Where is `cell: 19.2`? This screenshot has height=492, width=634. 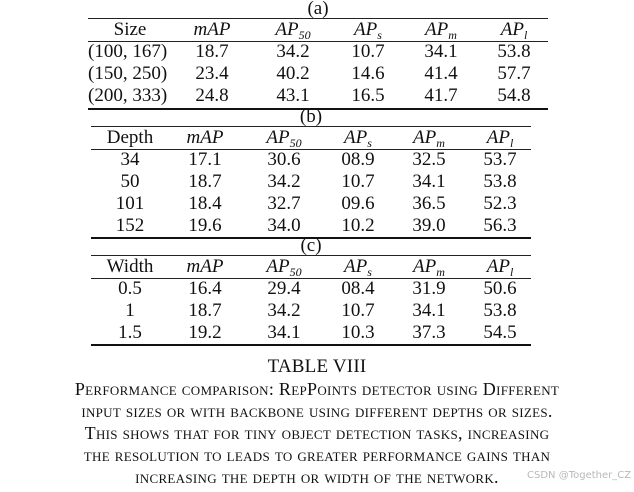
cell: 19.2 is located at coordinates (205, 332).